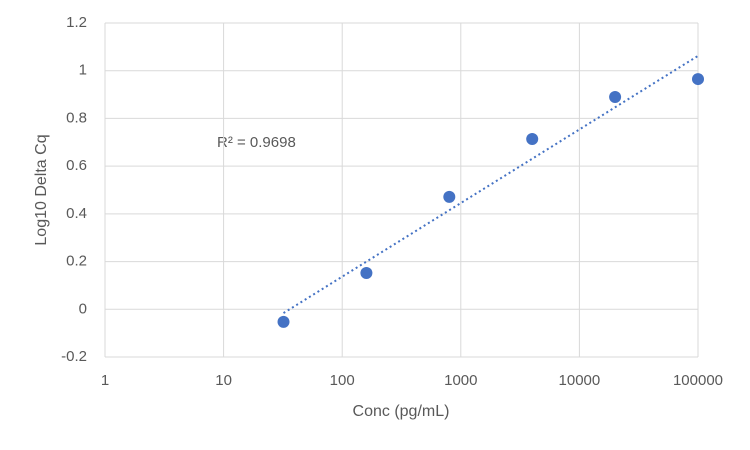  I want to click on y-tick-label: 1, so click(83, 70).